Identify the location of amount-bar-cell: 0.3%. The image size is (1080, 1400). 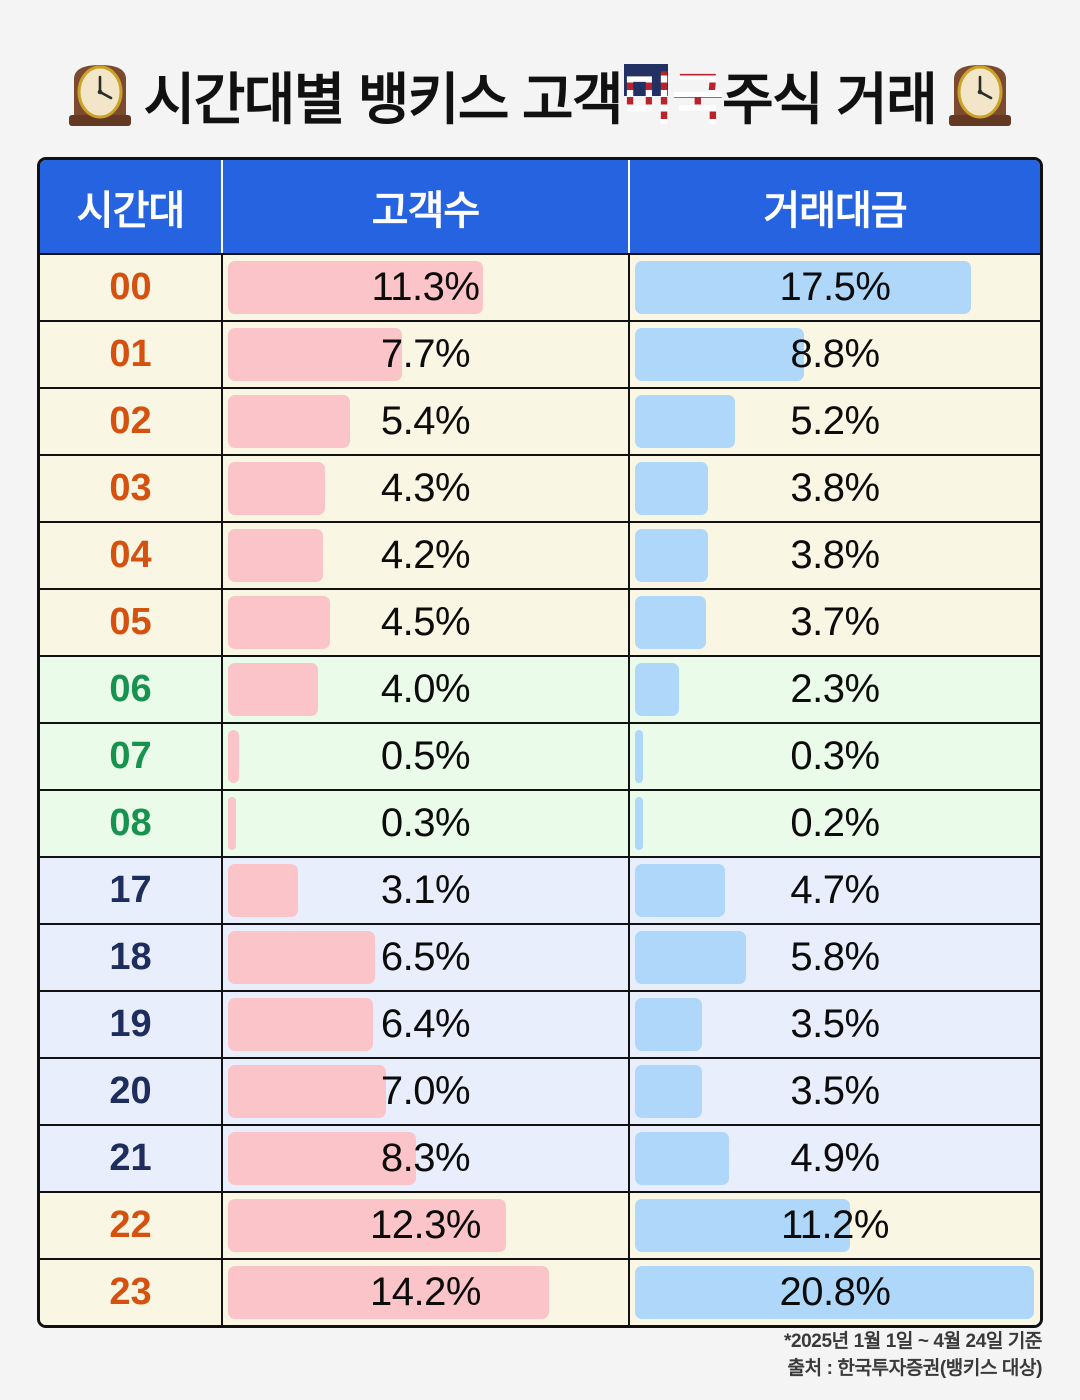
(835, 756).